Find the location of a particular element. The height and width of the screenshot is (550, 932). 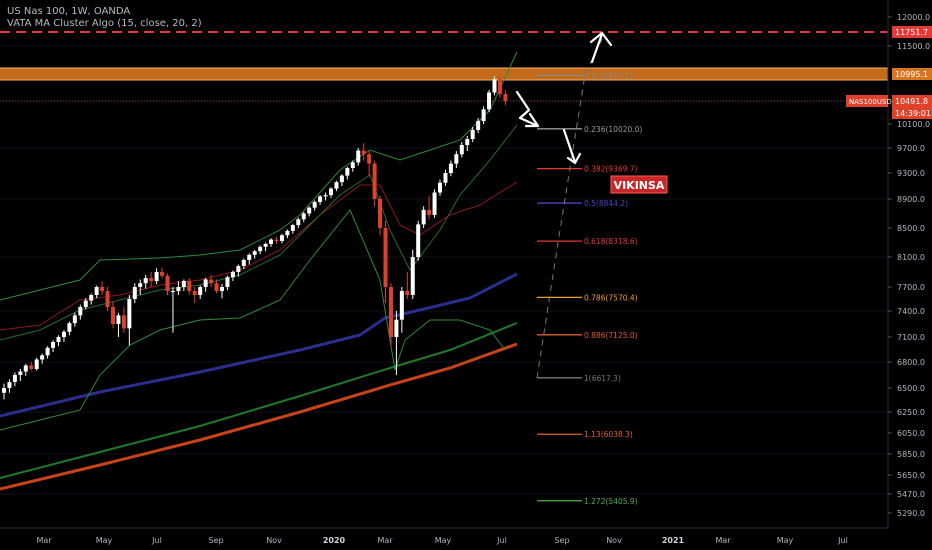

price-tick-label: 7100.0 is located at coordinates (911, 337).